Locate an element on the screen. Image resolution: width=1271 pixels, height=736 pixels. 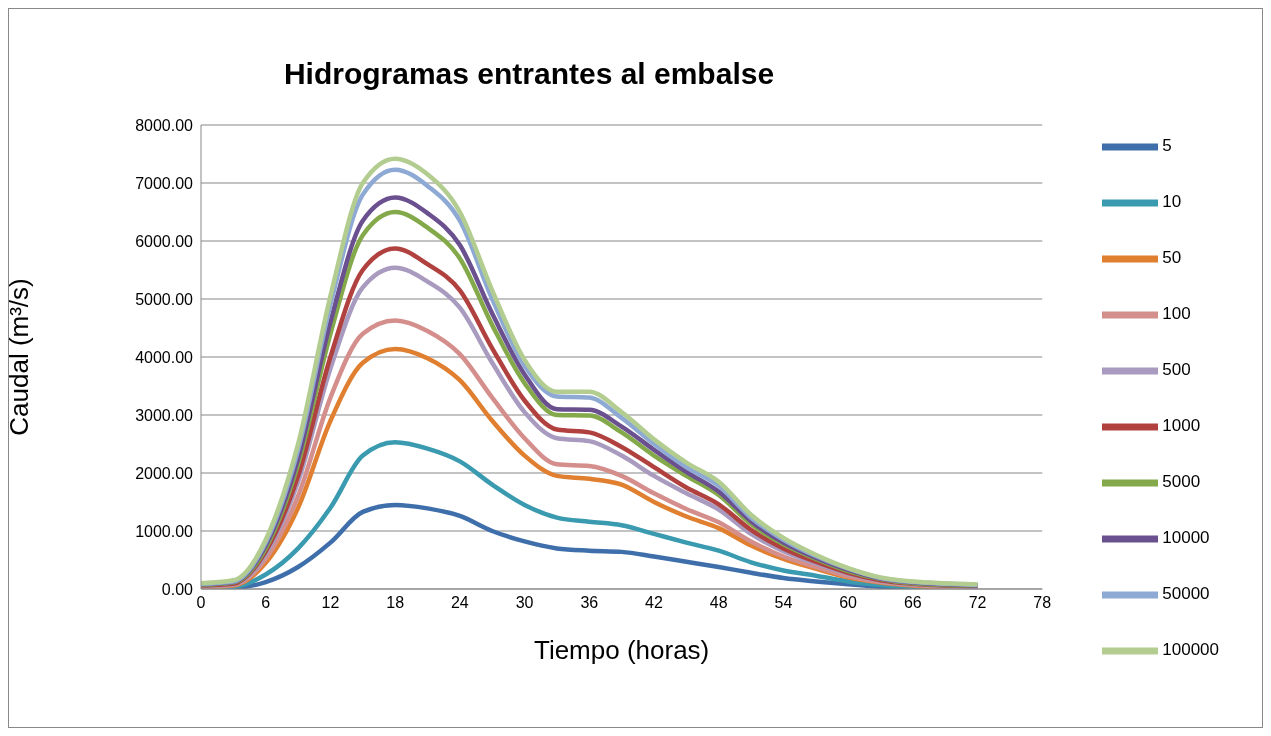
y-tick-label: 2000.00 is located at coordinates (164, 473).